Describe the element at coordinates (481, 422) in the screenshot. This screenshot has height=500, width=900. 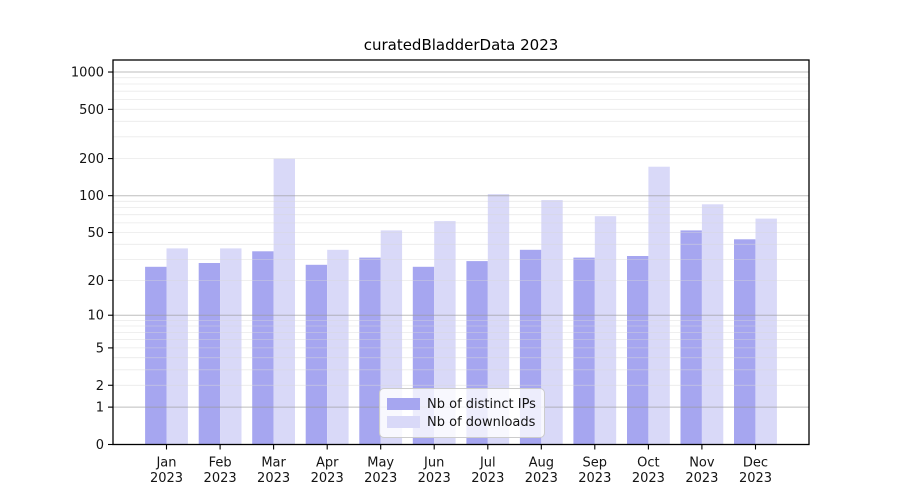
I see `legend-label-downloads: Nb of downloads` at that location.